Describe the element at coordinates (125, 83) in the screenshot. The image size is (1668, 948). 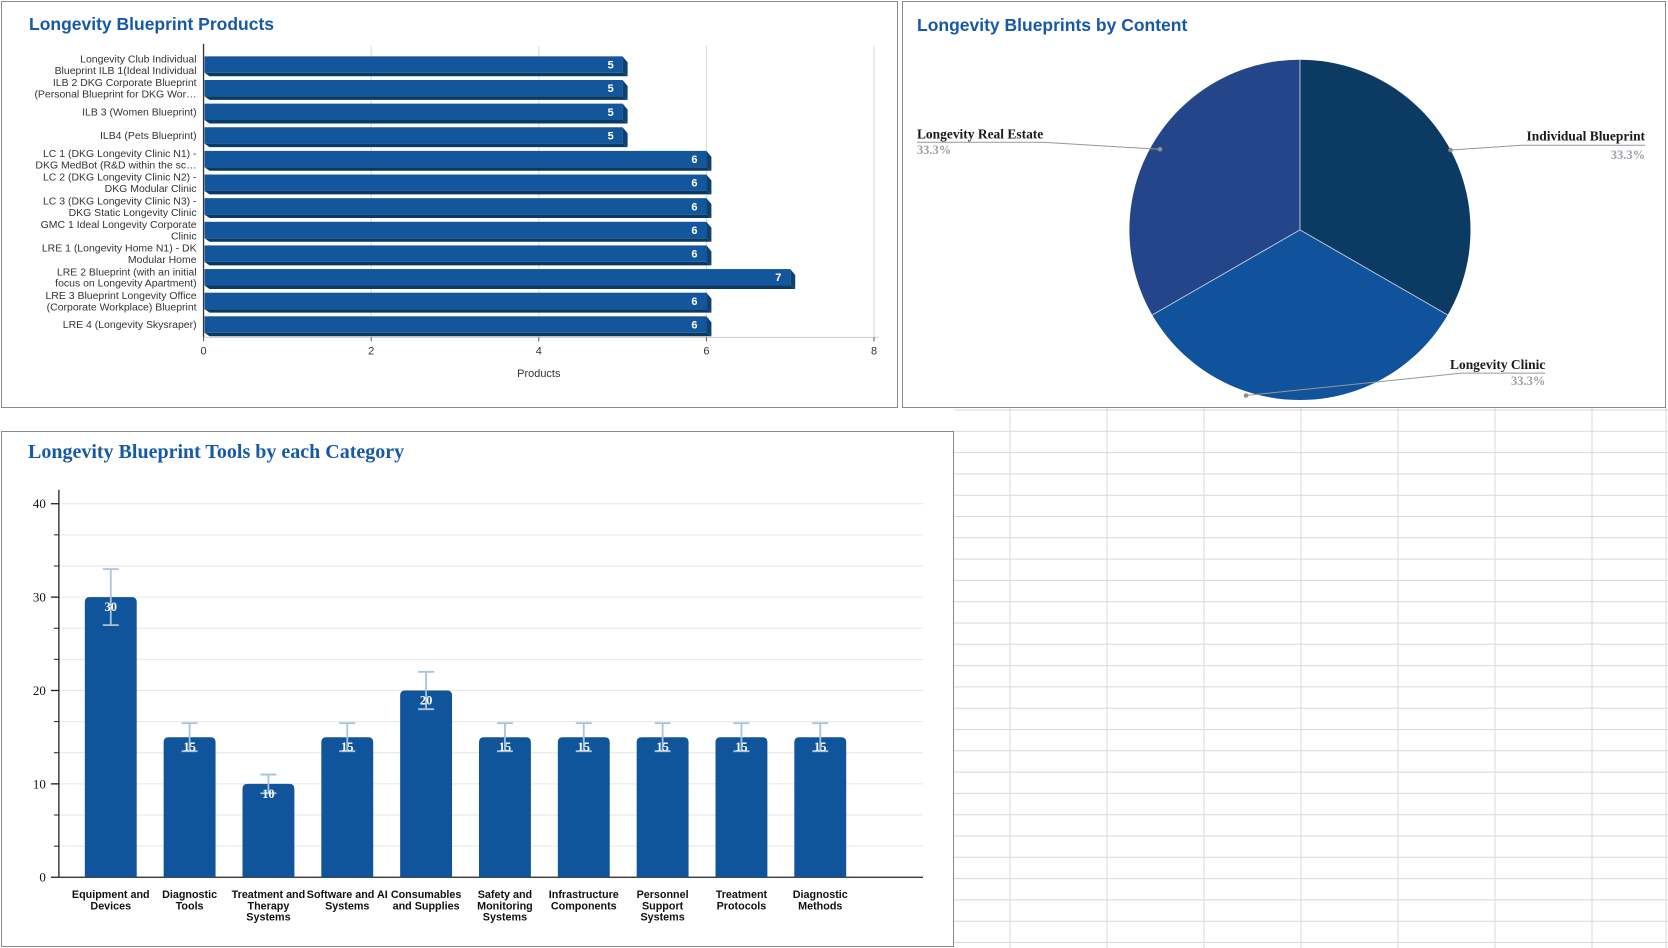
I see `svg-text: ILB 2 DKG Corporate Blueprint` at that location.